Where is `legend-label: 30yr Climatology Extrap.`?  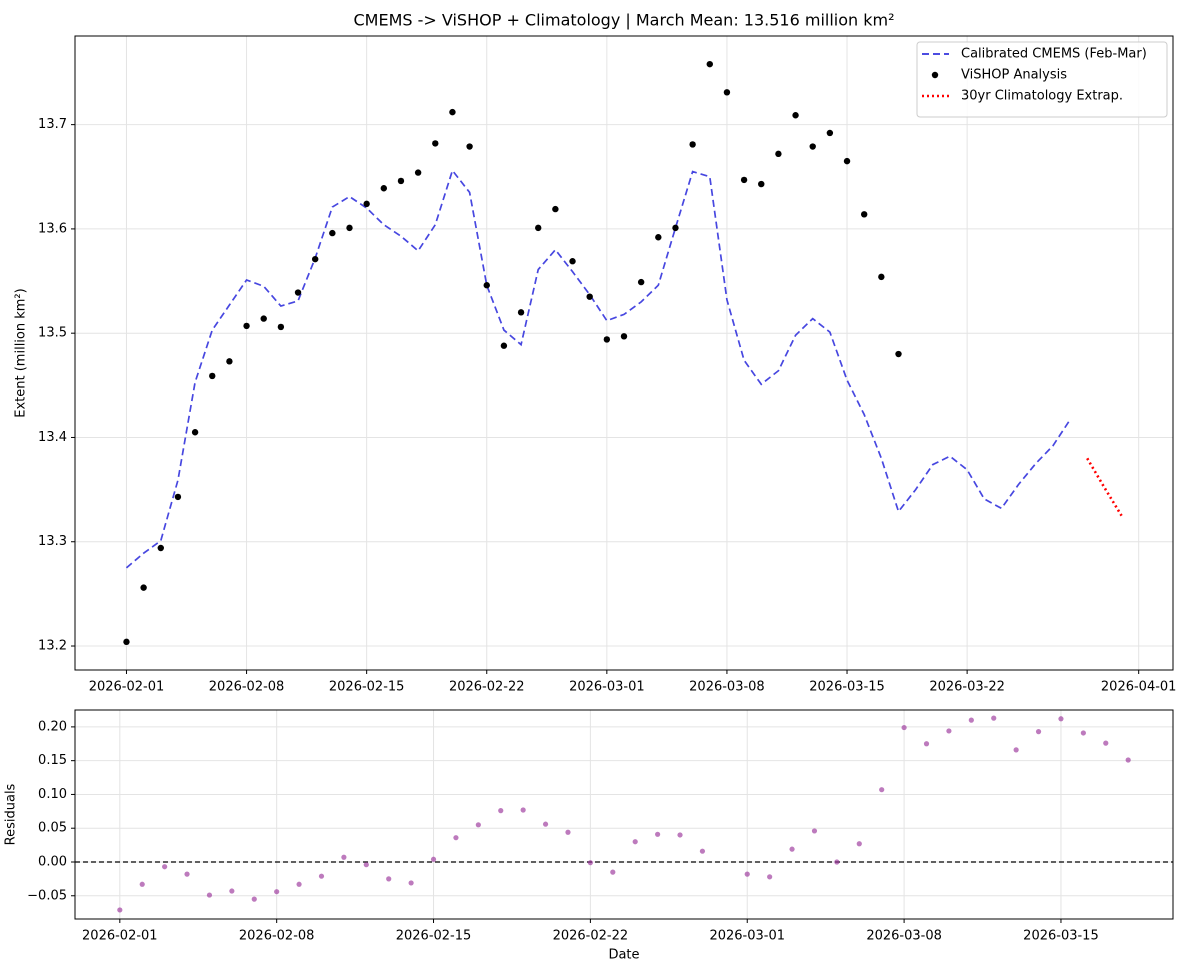 legend-label: 30yr Climatology Extrap. is located at coordinates (1042, 96).